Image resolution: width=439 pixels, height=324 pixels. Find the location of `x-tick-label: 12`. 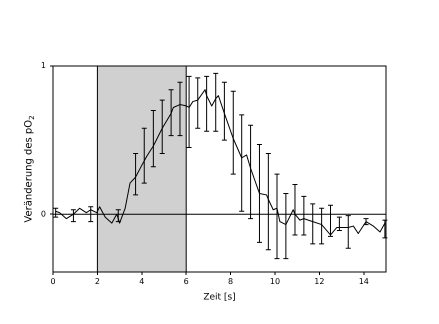

x-tick-label: 12 is located at coordinates (319, 281).